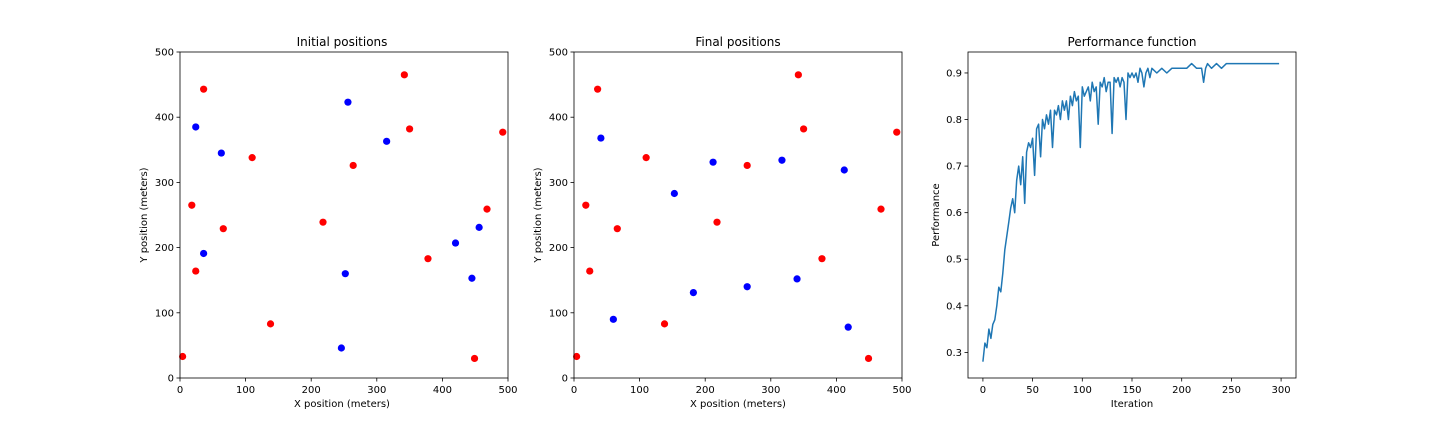 This screenshot has width=1440, height=432. What do you see at coordinates (737, 42) in the screenshot?
I see `chart-title: Final positions` at bounding box center [737, 42].